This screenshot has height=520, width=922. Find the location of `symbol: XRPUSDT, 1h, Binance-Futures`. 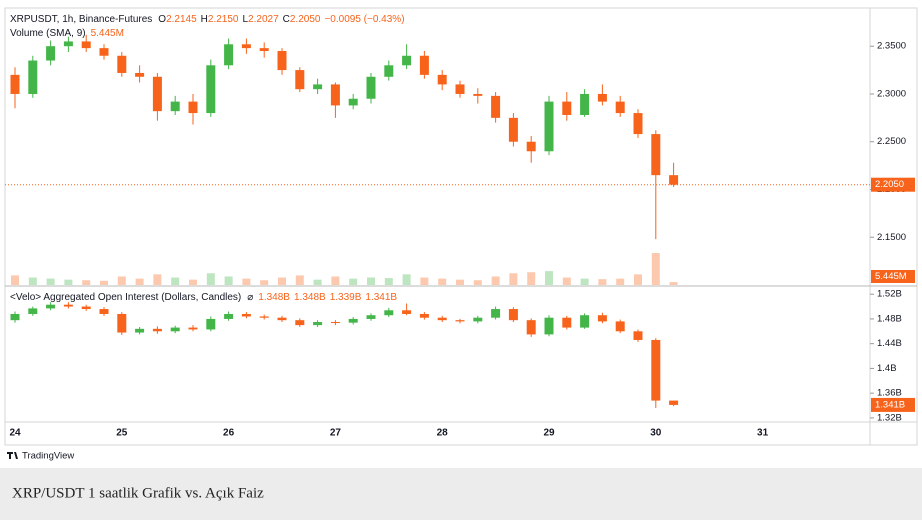

symbol: XRPUSDT, 1h, Binance-Futures is located at coordinates (81, 19).